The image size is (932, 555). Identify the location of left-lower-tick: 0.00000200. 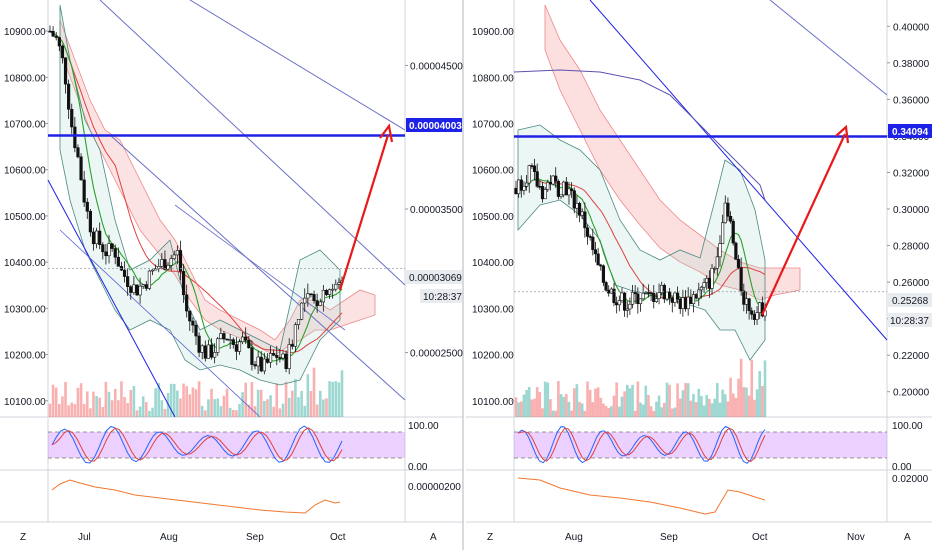
(434, 487).